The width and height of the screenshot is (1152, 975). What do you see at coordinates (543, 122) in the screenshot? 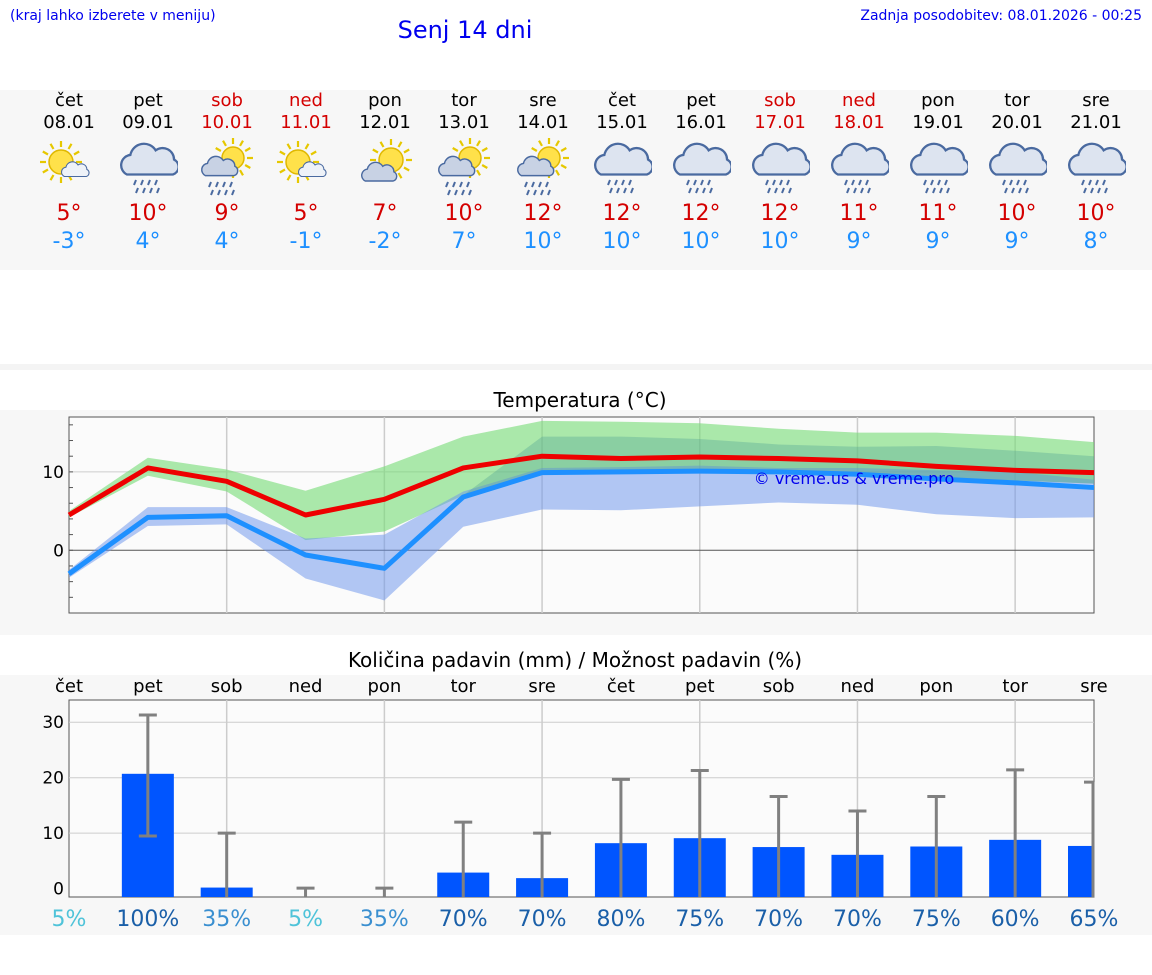
I see `day-date: 14.01` at bounding box center [543, 122].